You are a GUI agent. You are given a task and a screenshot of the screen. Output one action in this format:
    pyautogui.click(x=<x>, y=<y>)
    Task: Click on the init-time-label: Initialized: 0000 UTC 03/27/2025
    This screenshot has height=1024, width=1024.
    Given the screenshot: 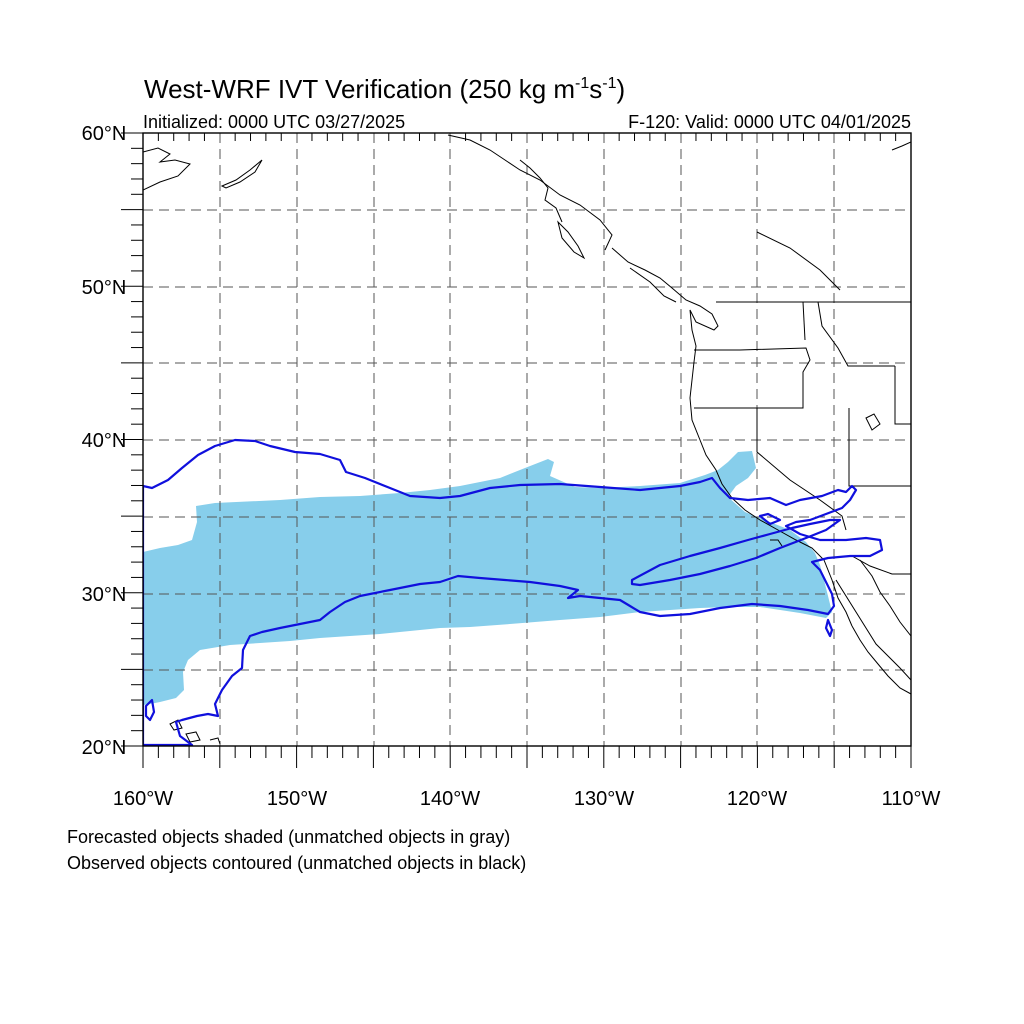 What is the action you would take?
    pyautogui.click(x=274, y=122)
    